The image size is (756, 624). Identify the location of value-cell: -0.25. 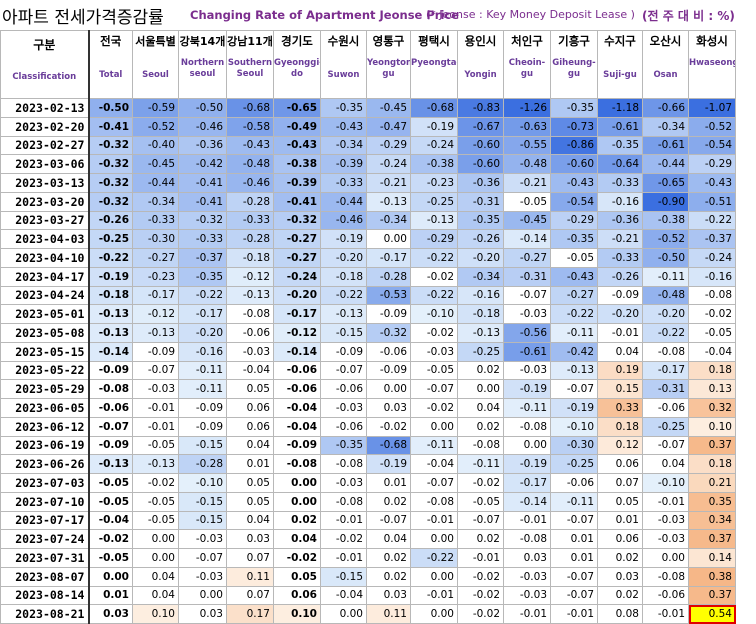
(480, 351).